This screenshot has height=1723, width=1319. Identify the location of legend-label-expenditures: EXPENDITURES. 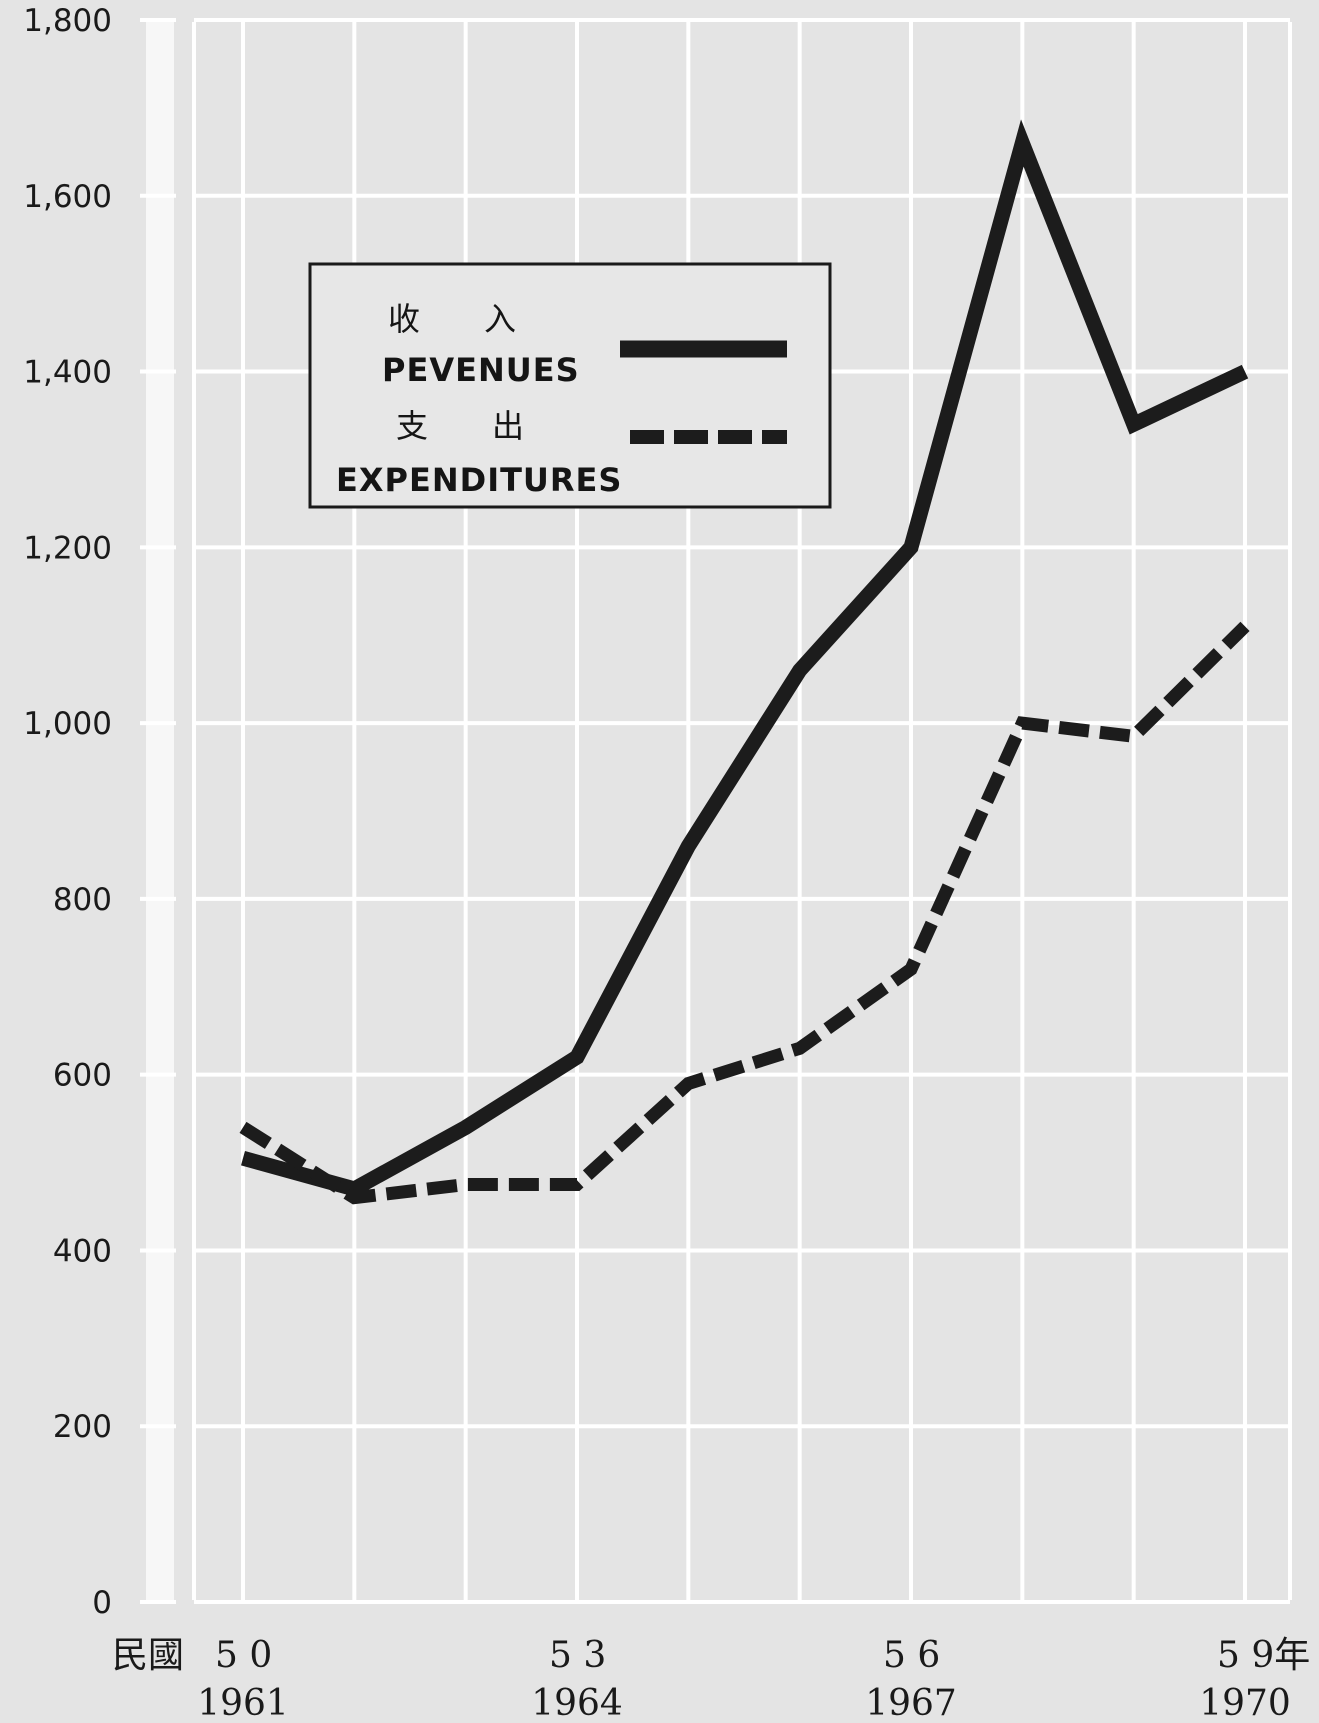
(479, 480).